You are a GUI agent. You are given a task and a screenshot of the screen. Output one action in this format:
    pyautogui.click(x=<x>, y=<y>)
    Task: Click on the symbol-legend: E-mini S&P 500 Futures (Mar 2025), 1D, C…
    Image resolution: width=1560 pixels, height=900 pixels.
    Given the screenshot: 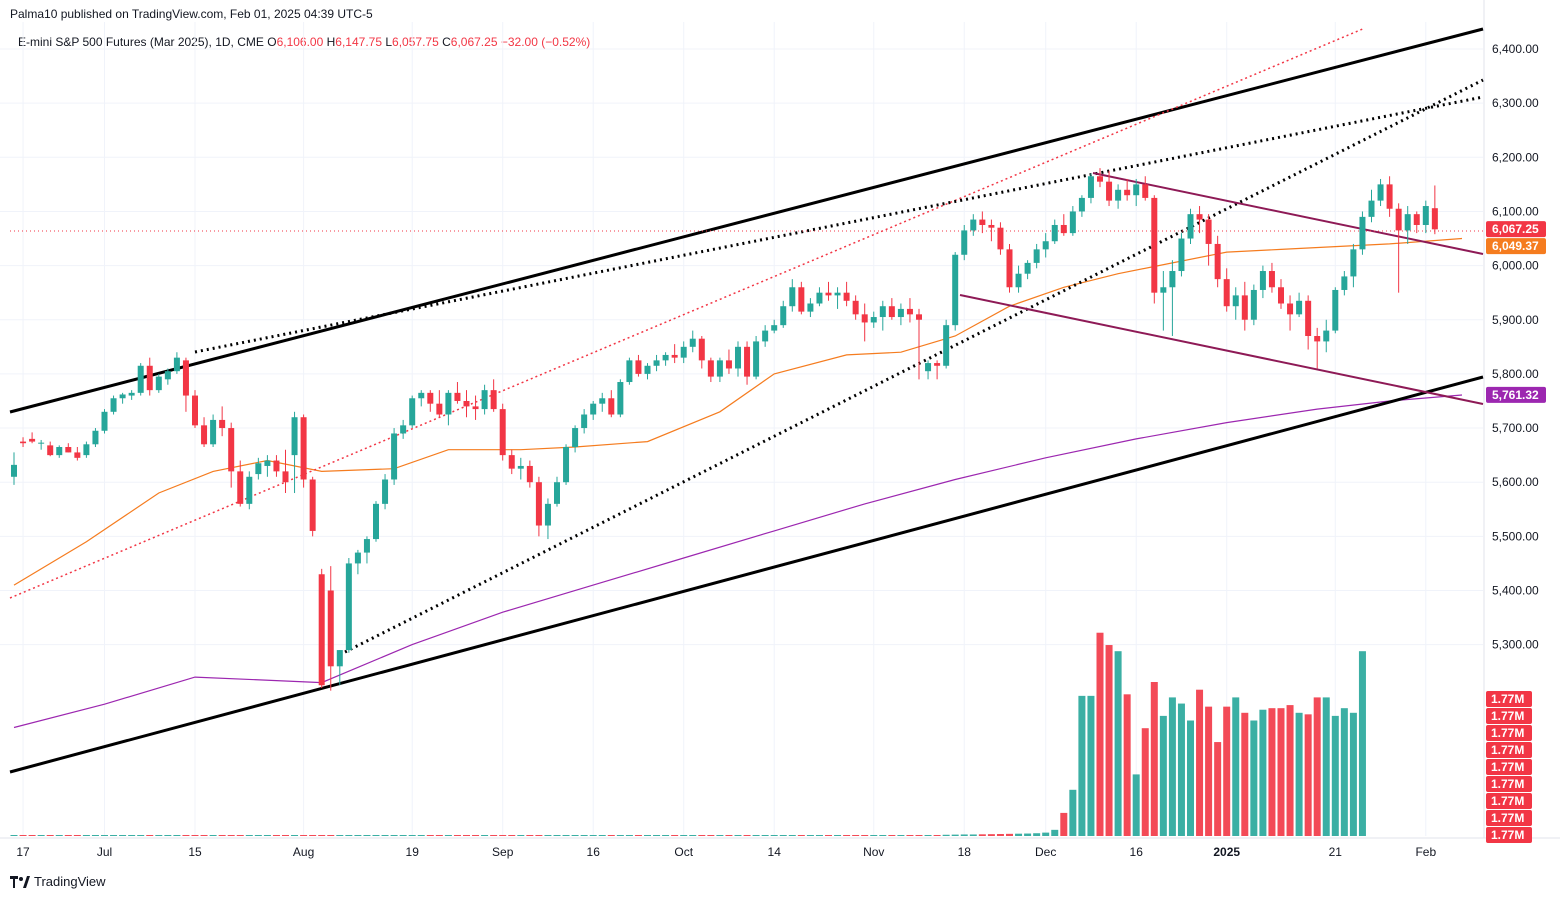 What is the action you would take?
    pyautogui.click(x=304, y=42)
    